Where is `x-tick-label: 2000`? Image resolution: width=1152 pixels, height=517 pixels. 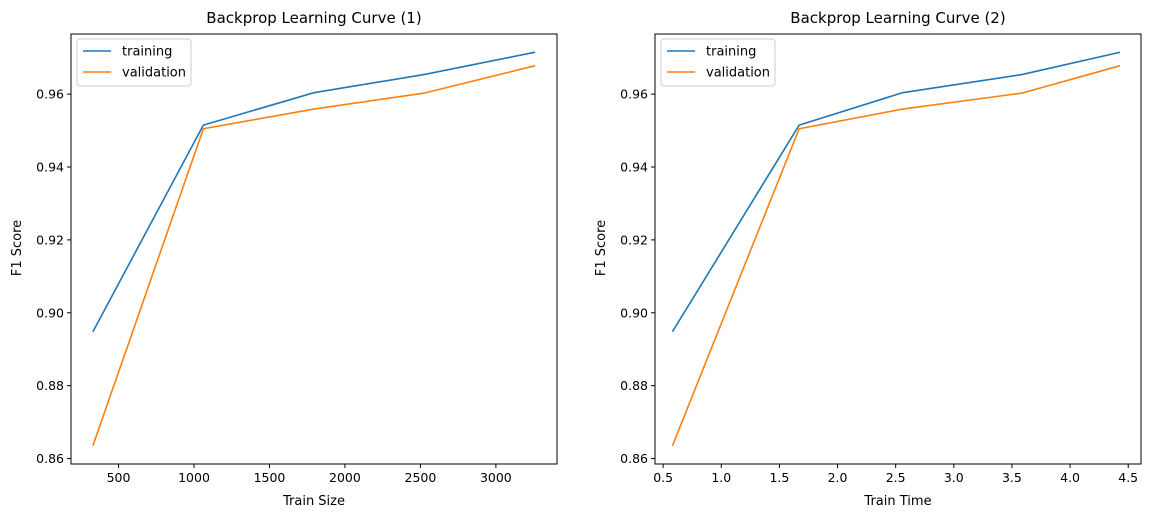
x-tick-label: 2000 is located at coordinates (345, 477).